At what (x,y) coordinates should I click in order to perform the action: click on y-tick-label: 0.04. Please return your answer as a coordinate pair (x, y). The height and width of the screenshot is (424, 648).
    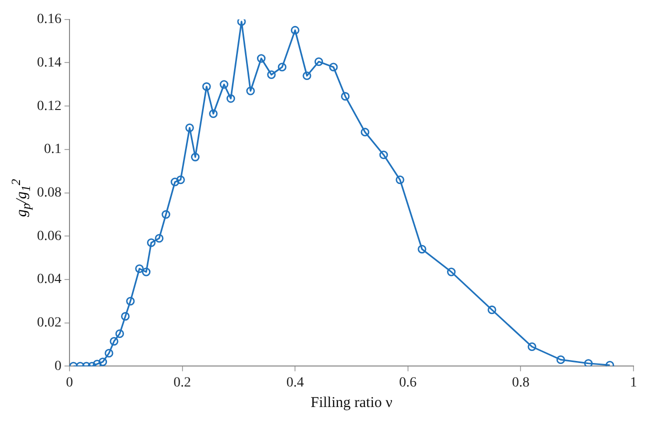
    Looking at the image, I should click on (49, 280).